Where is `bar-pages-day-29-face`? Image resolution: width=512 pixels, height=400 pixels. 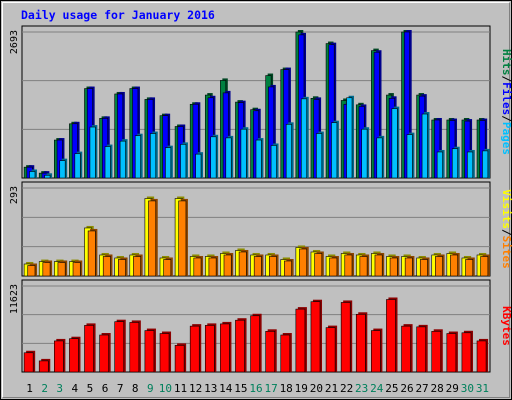
bar-pages-day-29-face is located at coordinates (454, 163).